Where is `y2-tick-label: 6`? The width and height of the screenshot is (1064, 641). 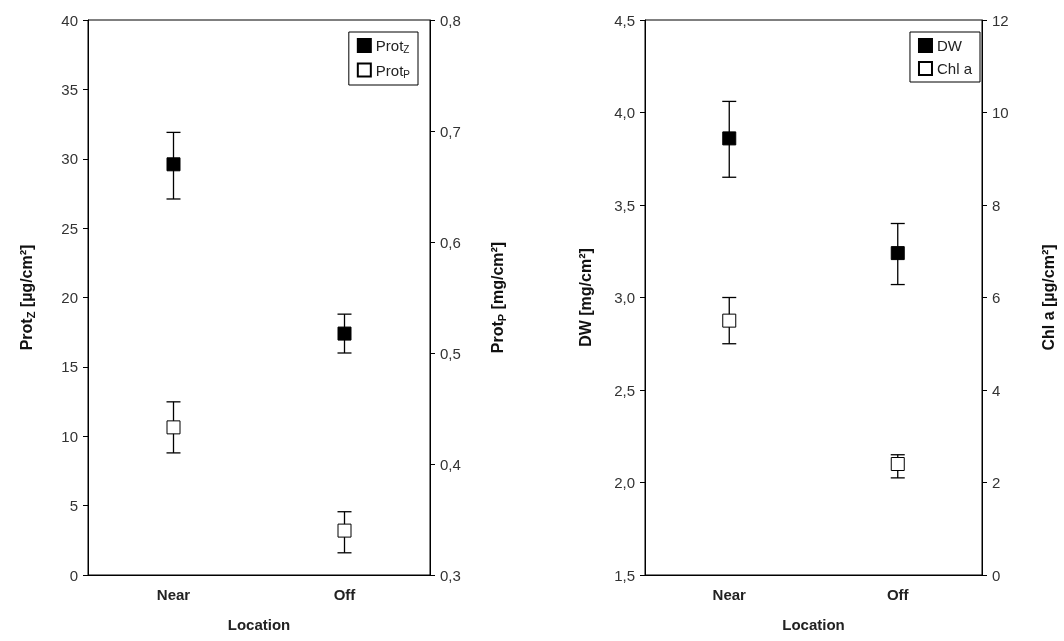 y2-tick-label: 6 is located at coordinates (996, 297).